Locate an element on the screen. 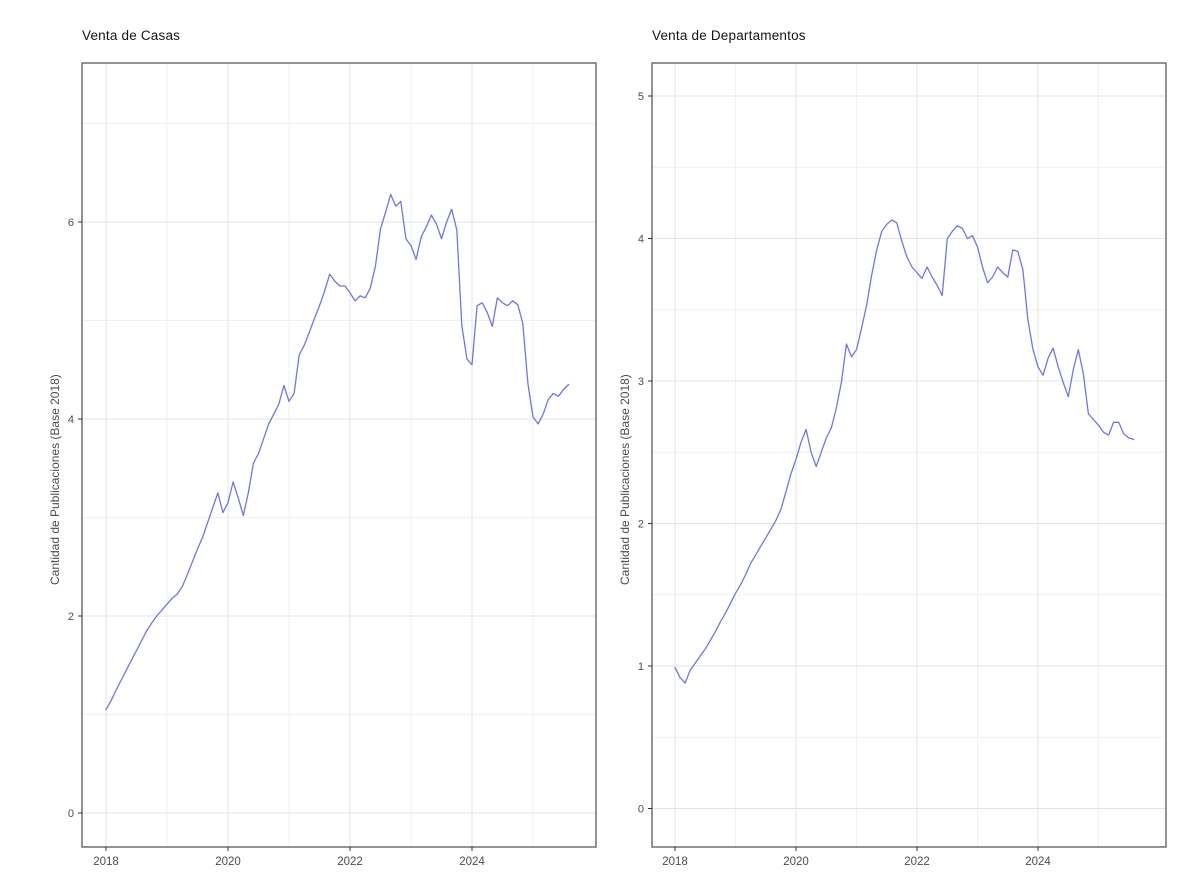  y-axis-title-casas: Cantidad de Publicaciones (Base 2018) is located at coordinates (55, 479).